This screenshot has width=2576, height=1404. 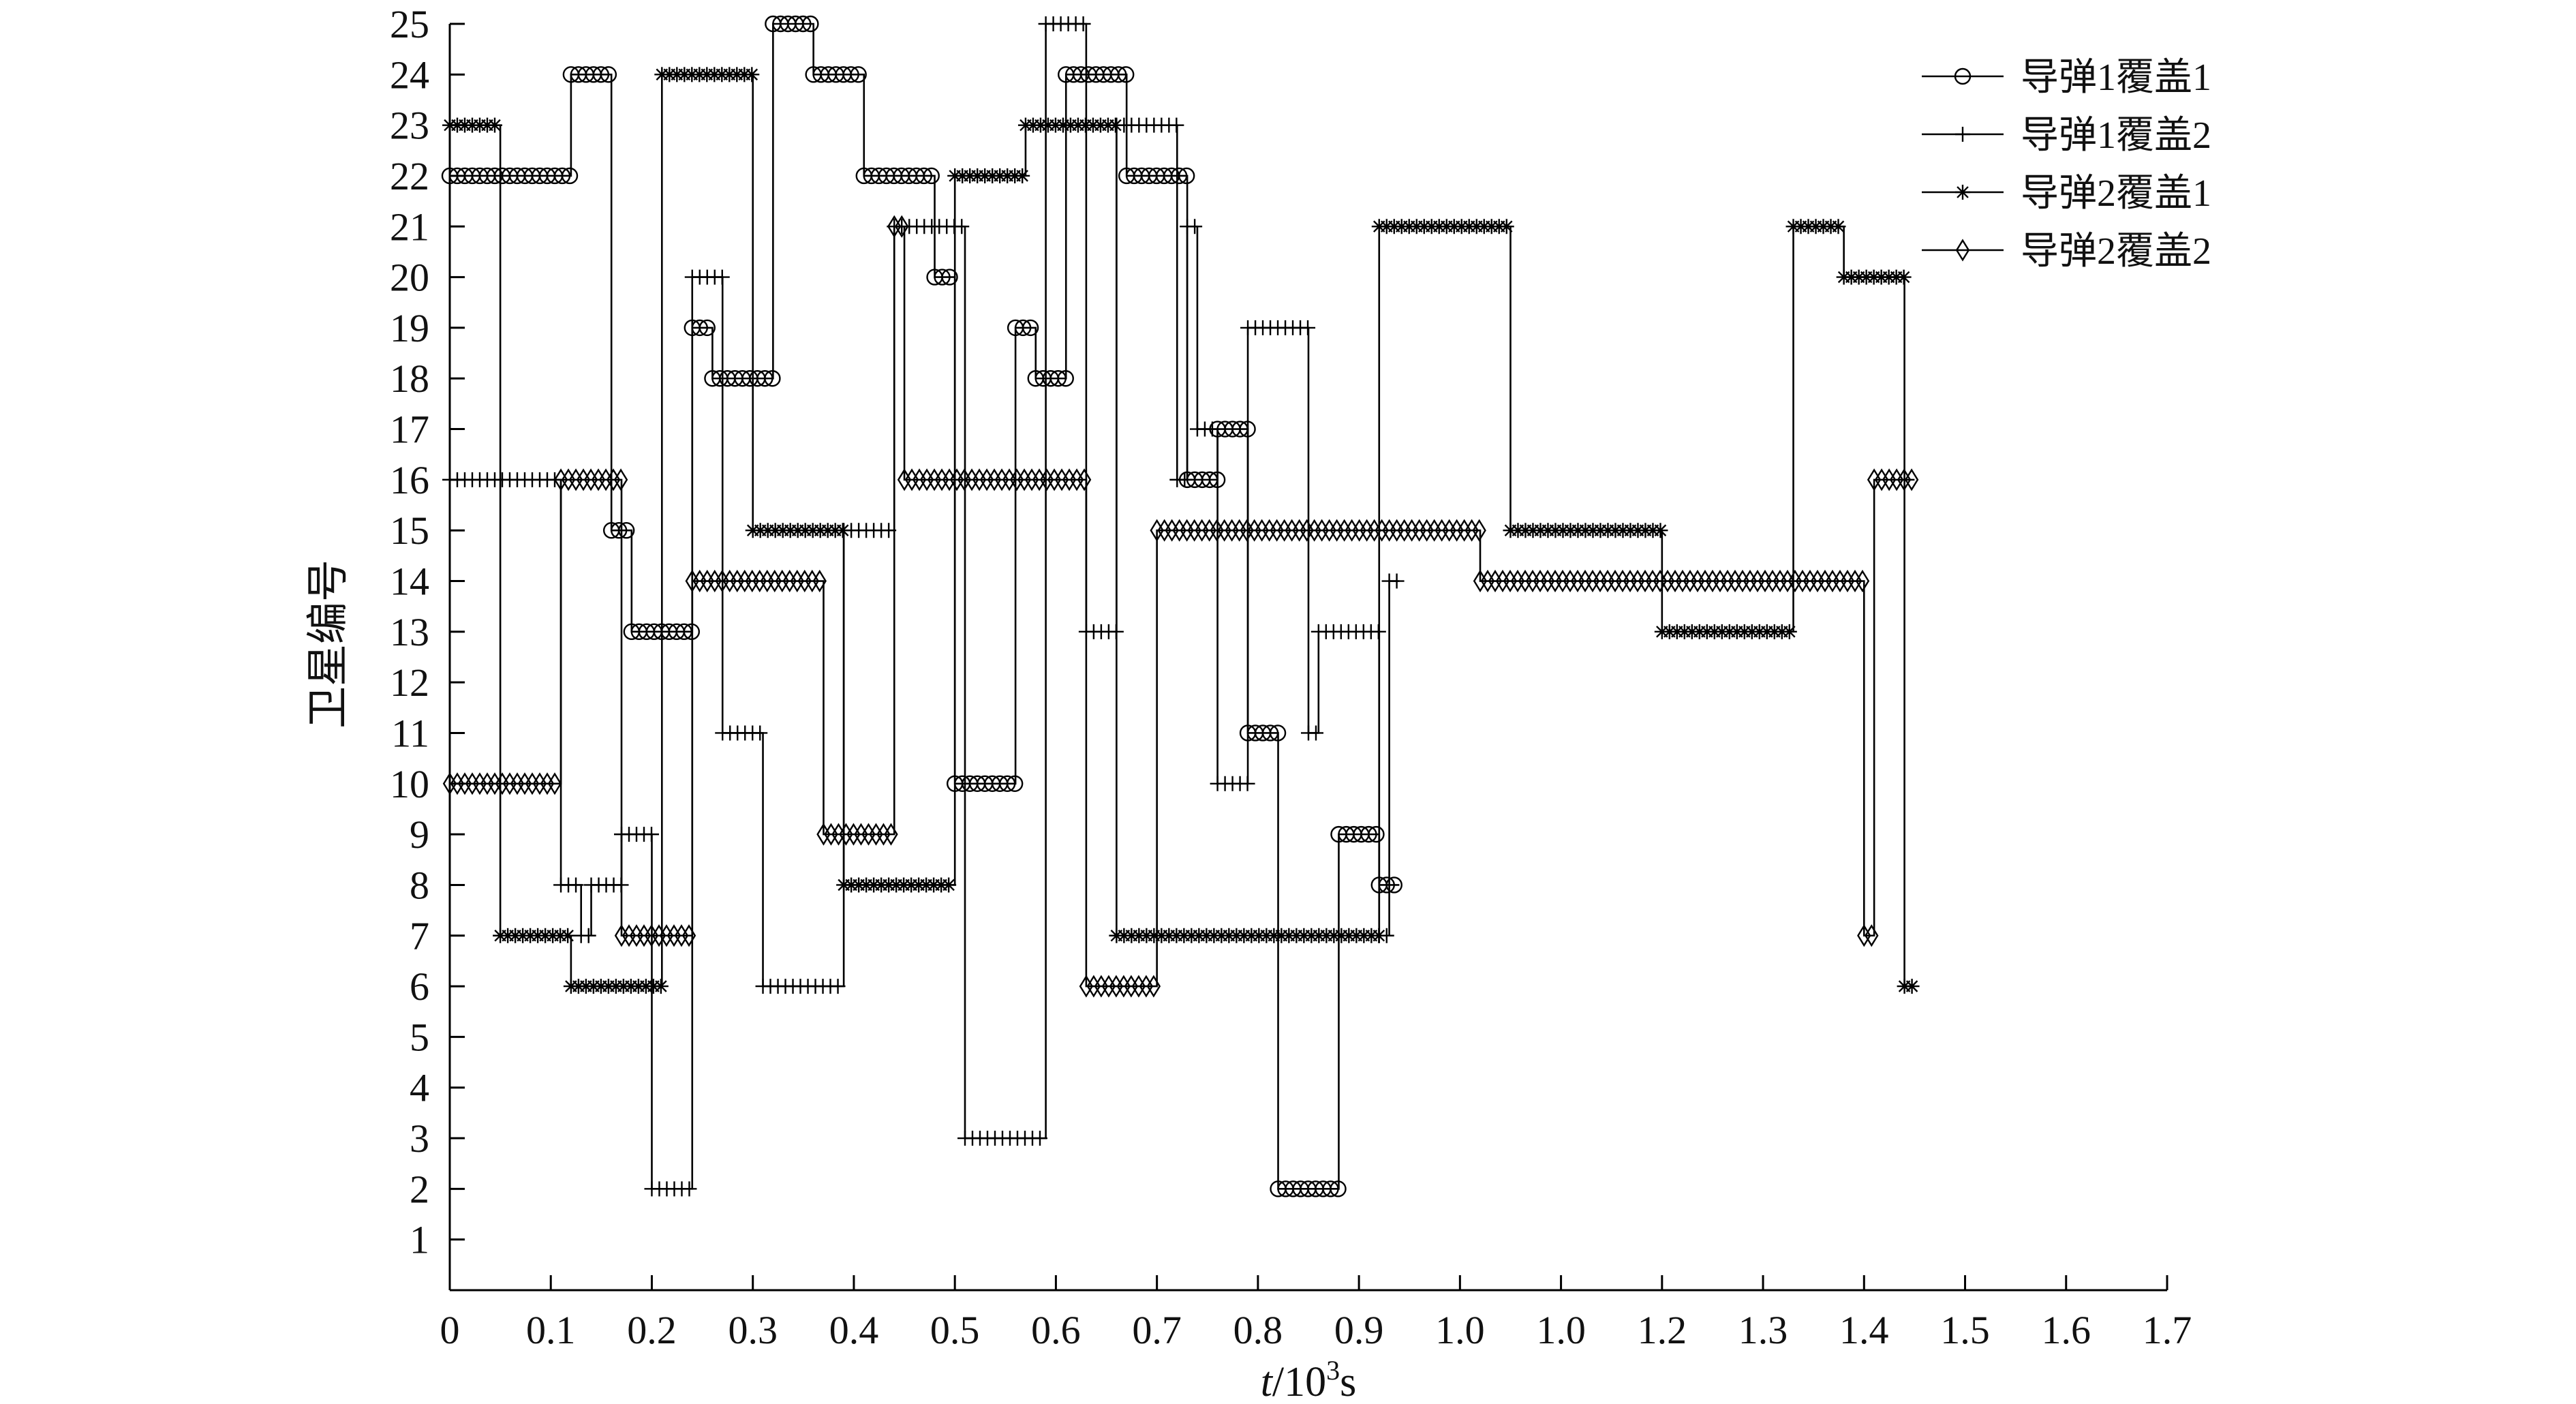 What do you see at coordinates (410, 733) in the screenshot?
I see `y-tick-label: 11` at bounding box center [410, 733].